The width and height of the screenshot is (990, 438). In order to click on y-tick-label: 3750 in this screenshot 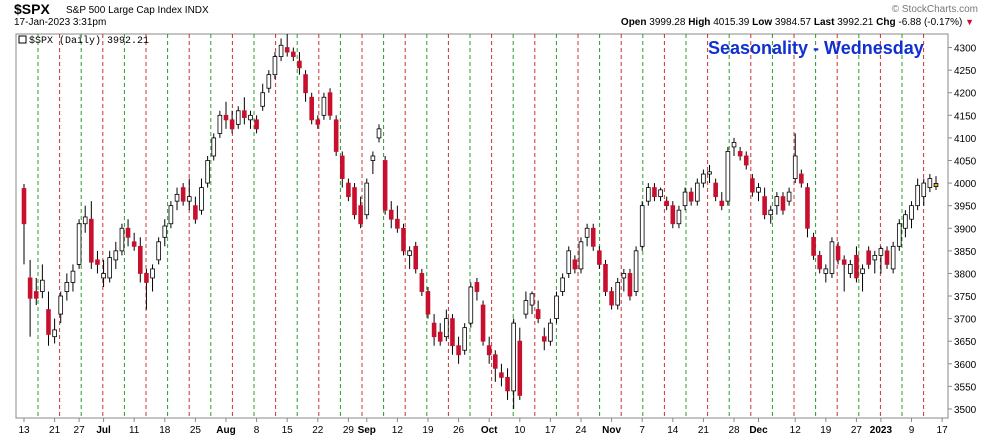, I will do `click(965, 297)`.